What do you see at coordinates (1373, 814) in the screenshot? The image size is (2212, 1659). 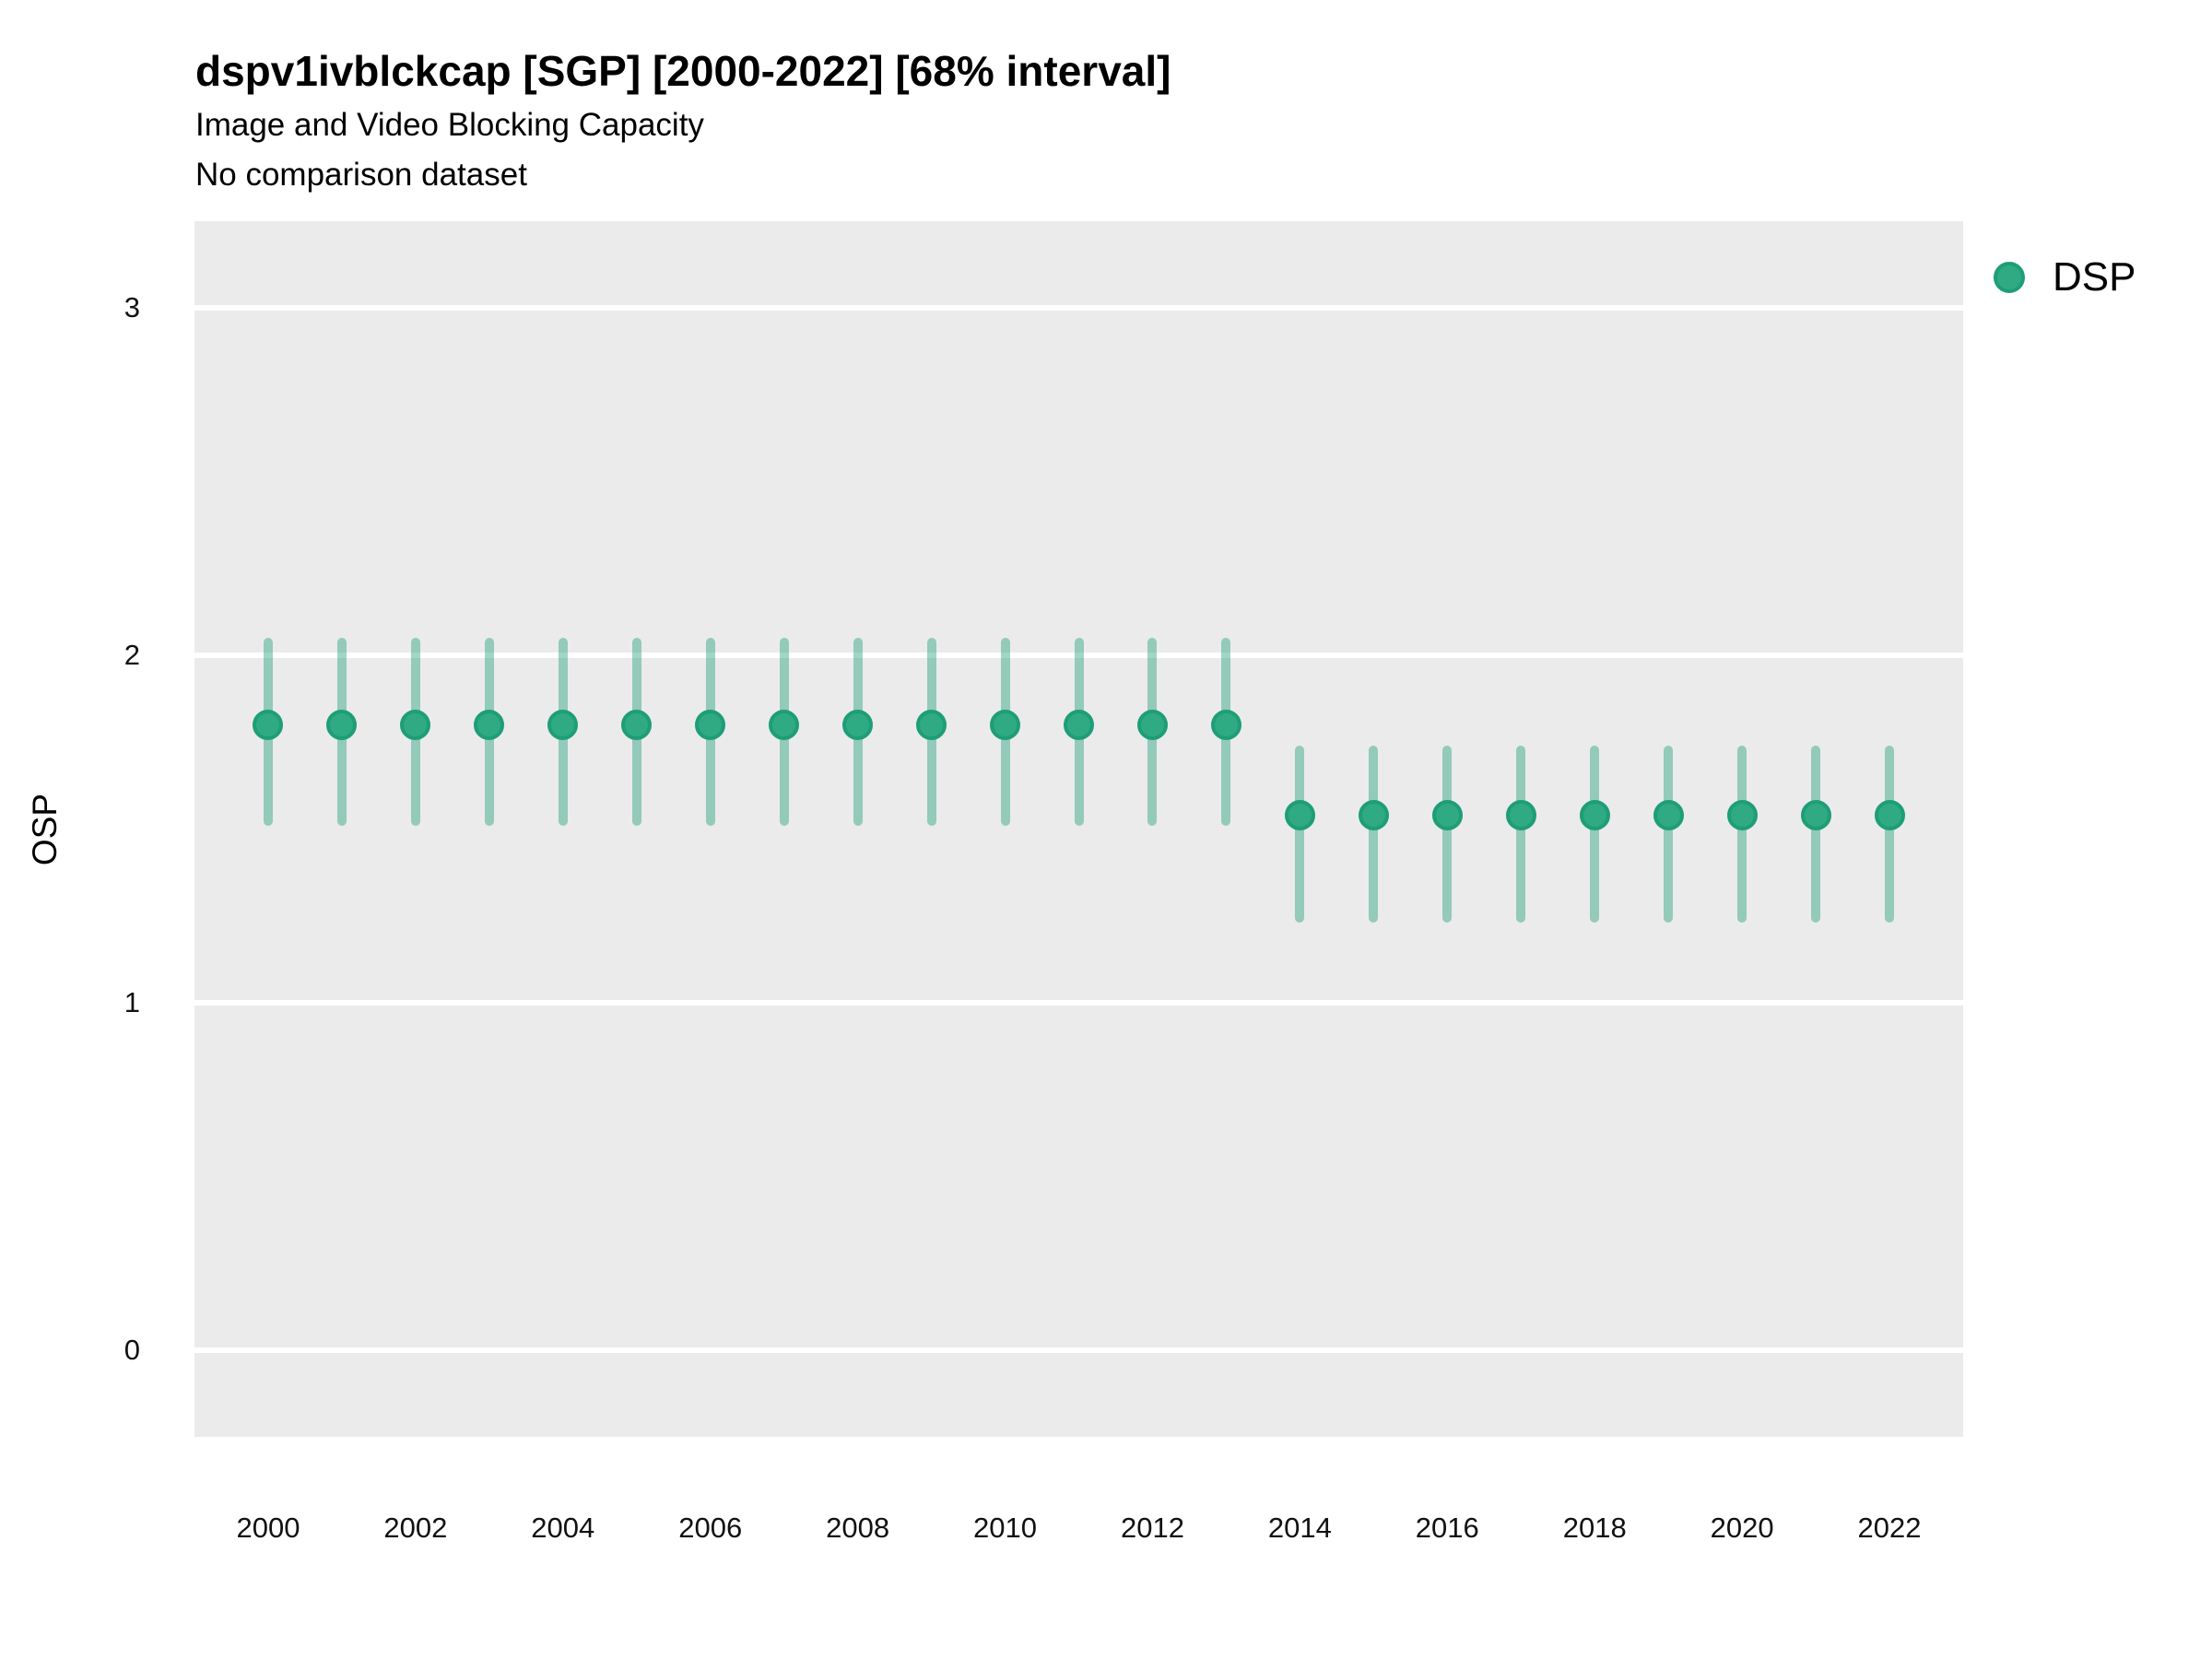 I see `data-point-2015` at bounding box center [1373, 814].